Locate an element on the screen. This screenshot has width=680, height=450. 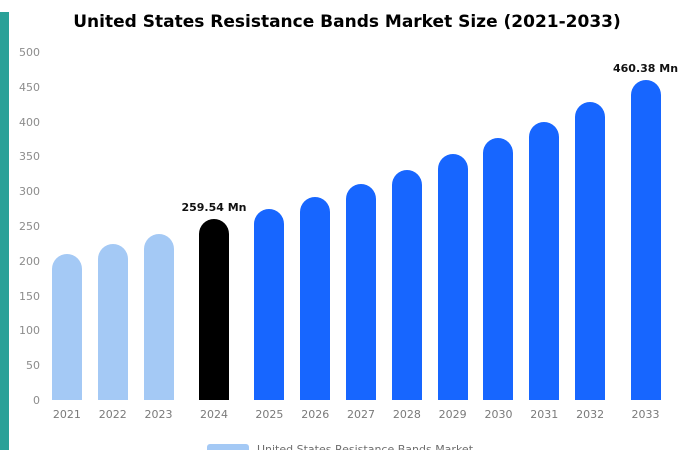
x-tick-label: 2032 is located at coordinates (590, 414).